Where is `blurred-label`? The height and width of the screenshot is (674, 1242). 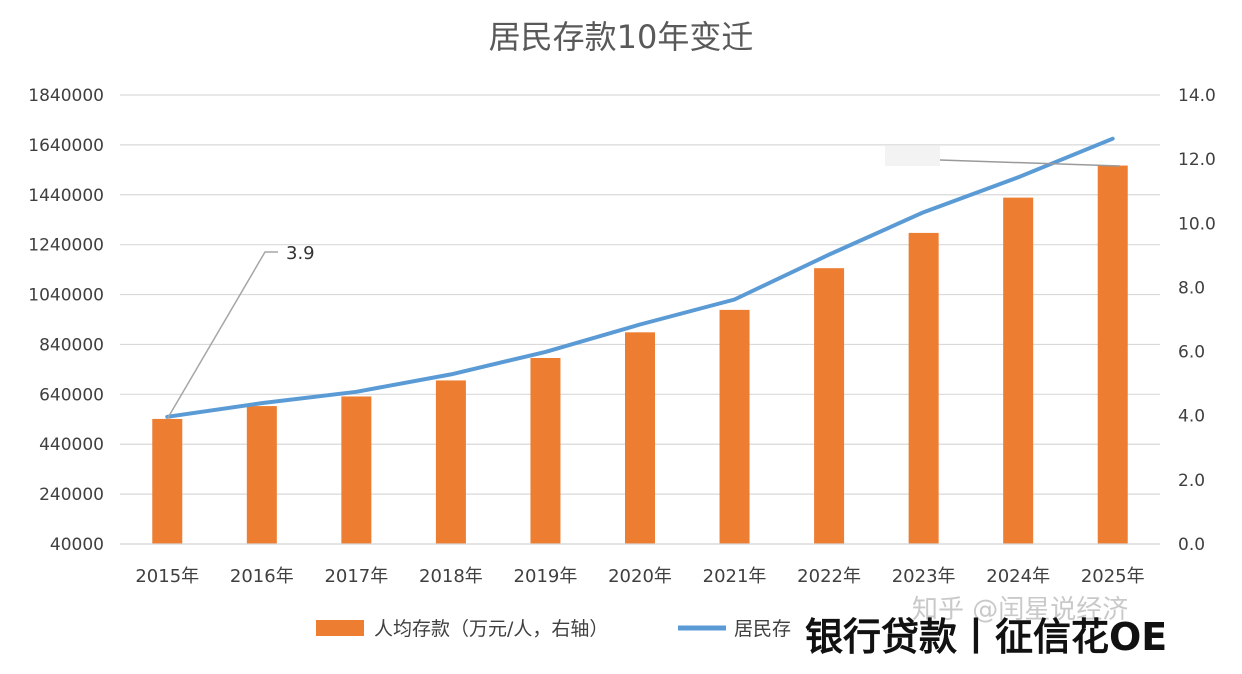 blurred-label is located at coordinates (912, 156).